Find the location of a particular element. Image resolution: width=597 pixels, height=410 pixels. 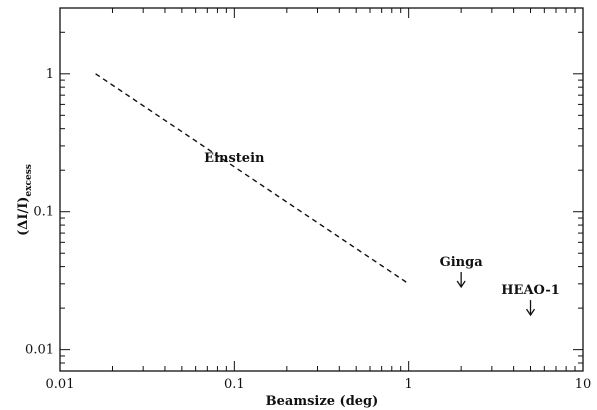

y-tick-label: 0.01 is located at coordinates (39, 350).